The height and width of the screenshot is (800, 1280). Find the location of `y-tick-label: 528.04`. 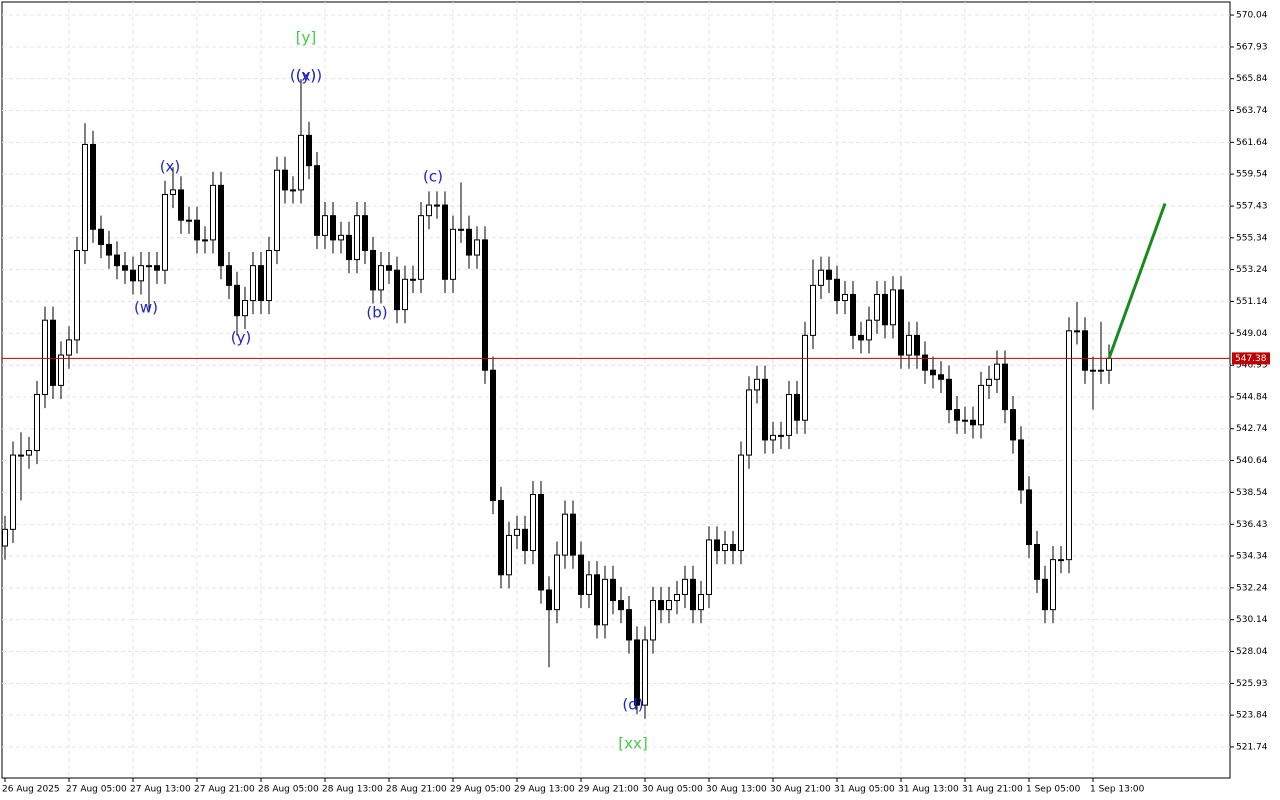

y-tick-label: 528.04 is located at coordinates (1252, 652).